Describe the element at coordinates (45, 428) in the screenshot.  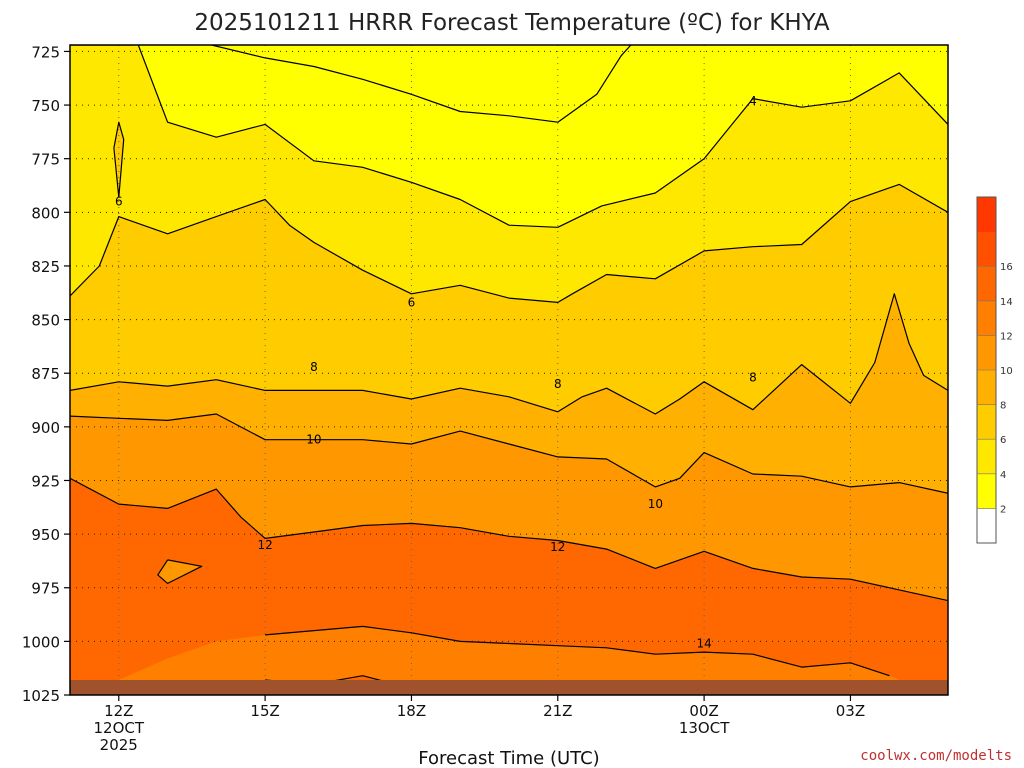
I see `y-tick-label: 900` at that location.